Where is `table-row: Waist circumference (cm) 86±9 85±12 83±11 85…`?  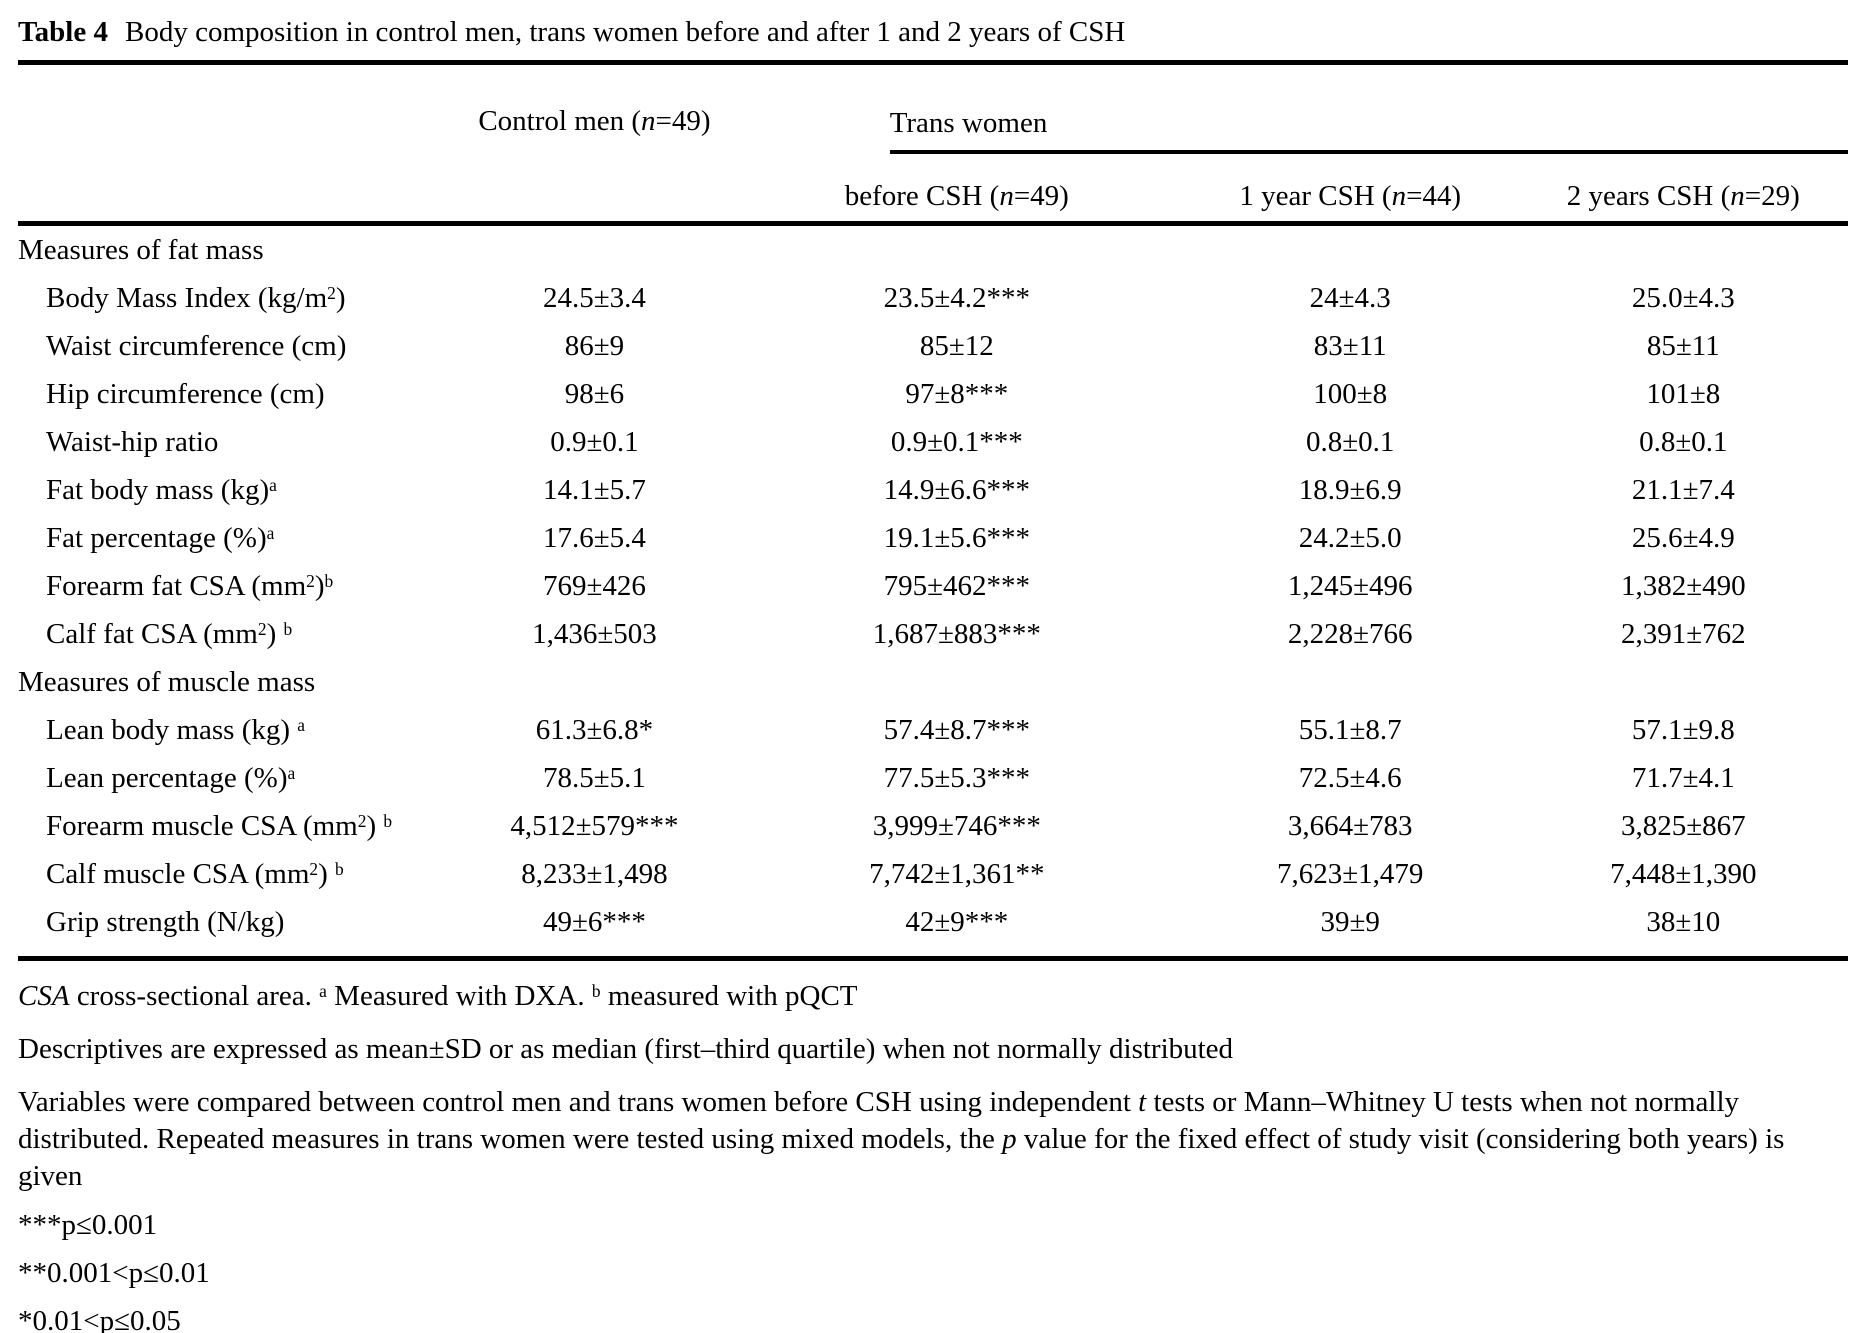 table-row: Waist circumference (cm) 86±9 85±12 83±11 85… is located at coordinates (933, 346).